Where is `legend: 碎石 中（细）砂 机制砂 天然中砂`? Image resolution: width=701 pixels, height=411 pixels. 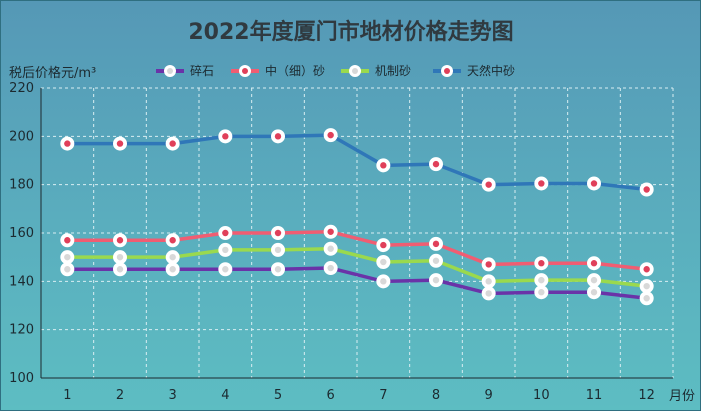
legend: 碎石 中（细）砂 机制砂 天然中砂 is located at coordinates (335, 70).